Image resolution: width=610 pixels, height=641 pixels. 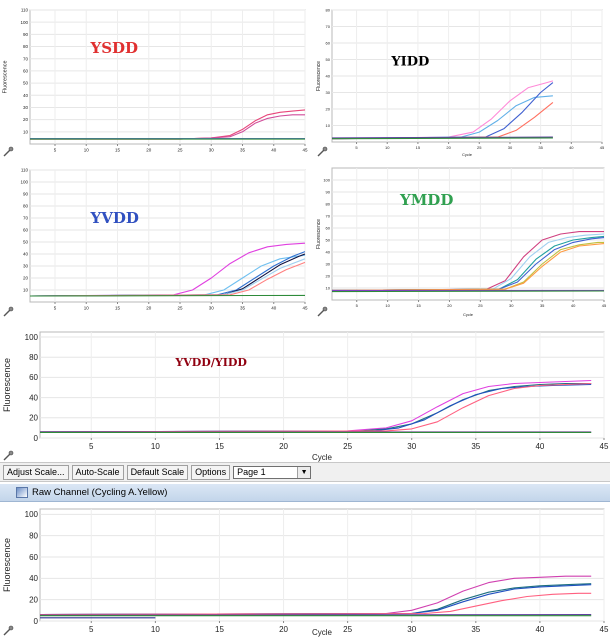 I want to click on page-select: Page 1 ▼, so click(x=272, y=472).